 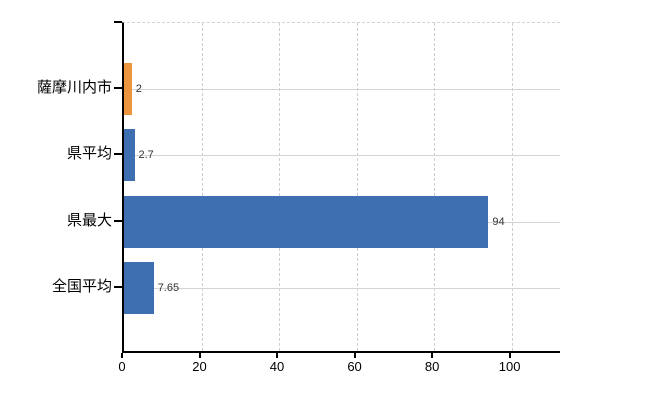 I want to click on bar-全国平均, so click(x=139, y=288).